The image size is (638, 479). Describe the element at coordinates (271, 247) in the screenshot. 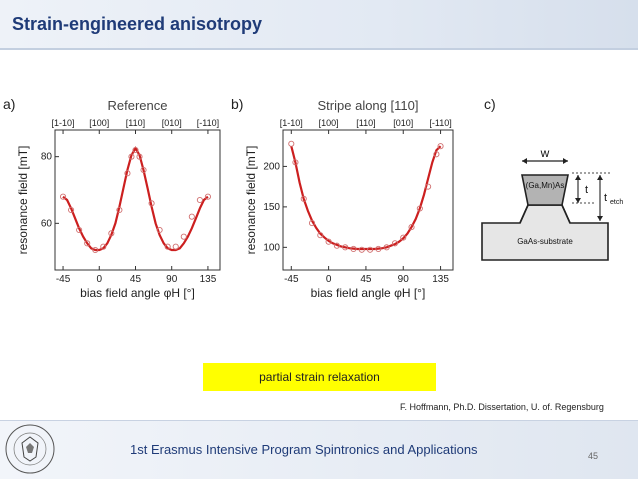

I see `panel-b-y-tick-label: 100` at that location.